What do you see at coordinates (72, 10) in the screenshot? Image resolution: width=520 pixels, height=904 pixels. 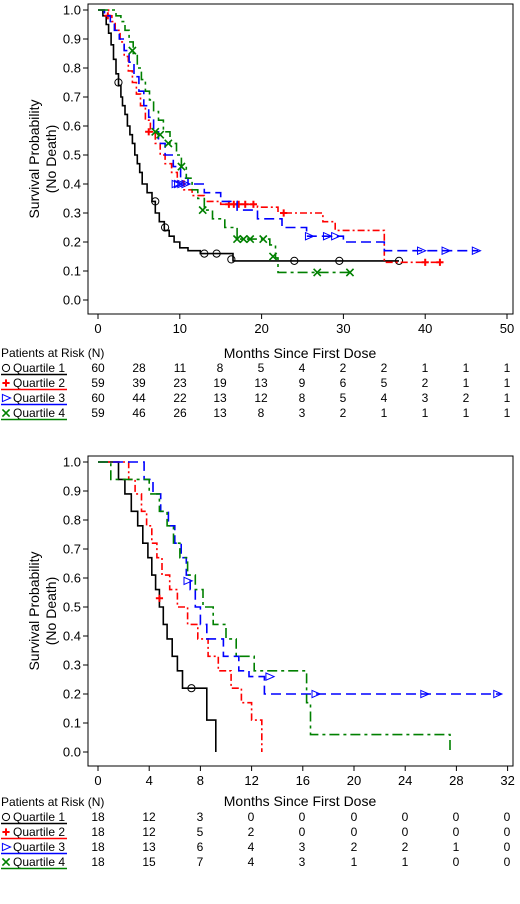 I see `y-tick-label: 1.0` at bounding box center [72, 10].